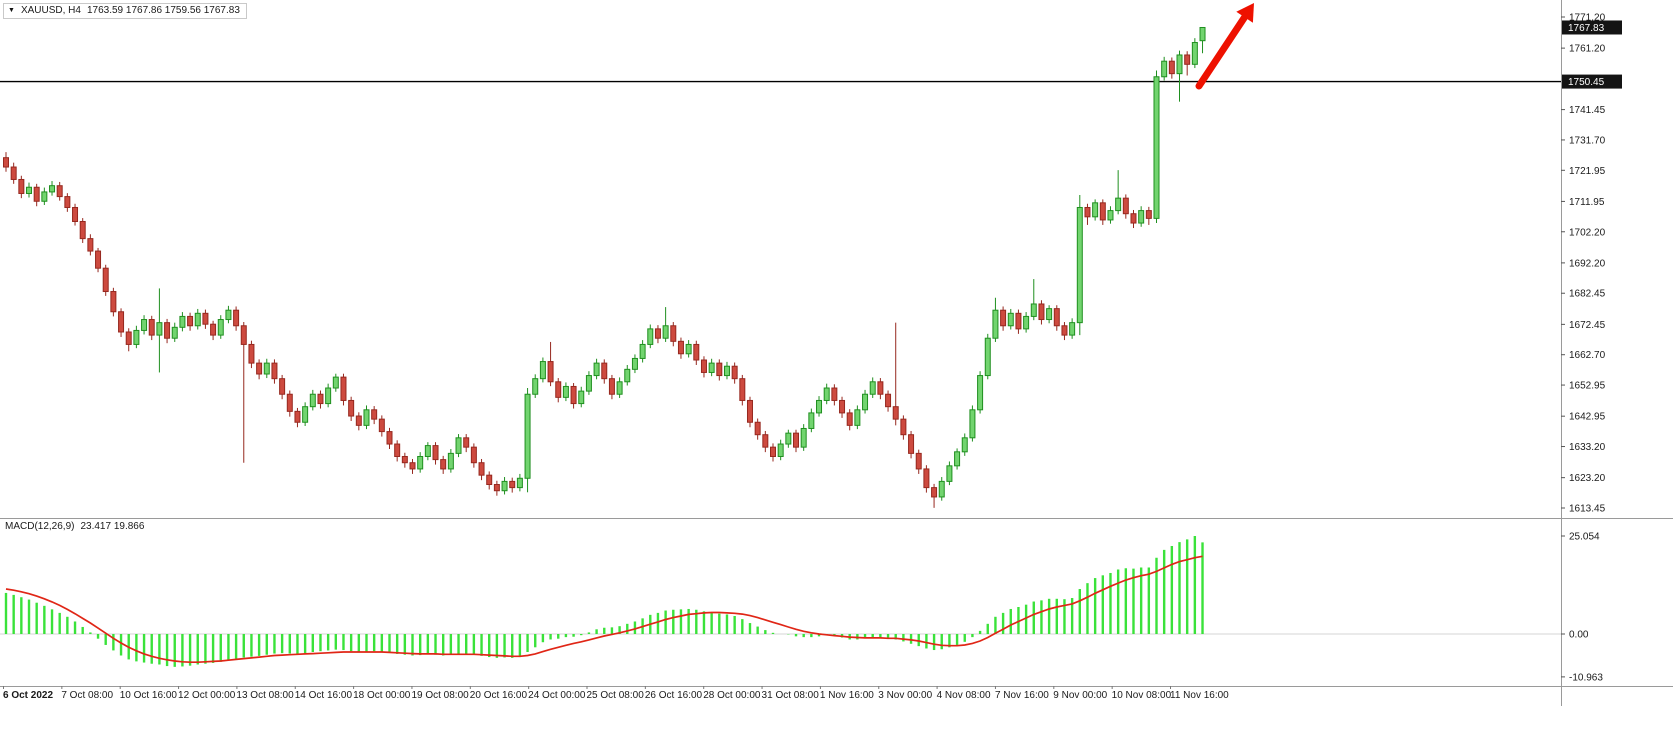  What do you see at coordinates (1587, 355) in the screenshot?
I see `price-tick-label: 1662.70` at bounding box center [1587, 355].